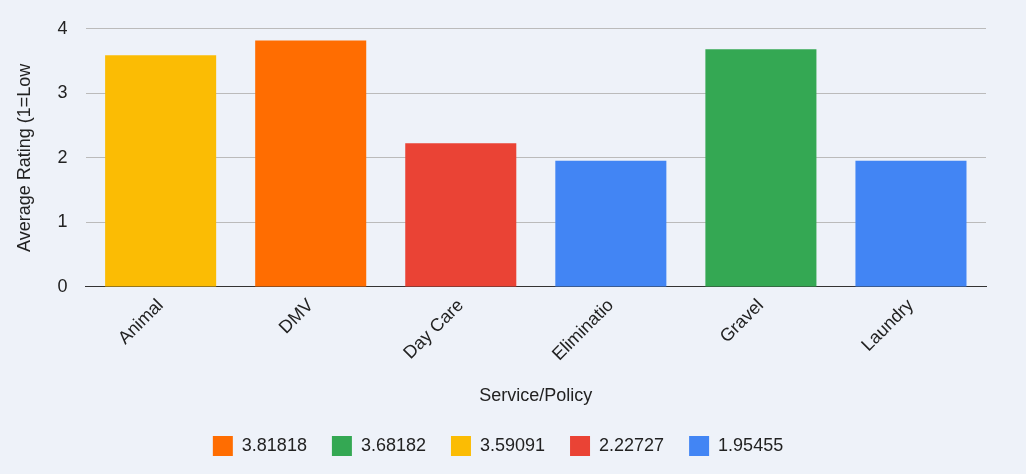 The image size is (1026, 474). What do you see at coordinates (23, 157) in the screenshot?
I see `y-axis-title: Average Rating (1=Low` at bounding box center [23, 157].